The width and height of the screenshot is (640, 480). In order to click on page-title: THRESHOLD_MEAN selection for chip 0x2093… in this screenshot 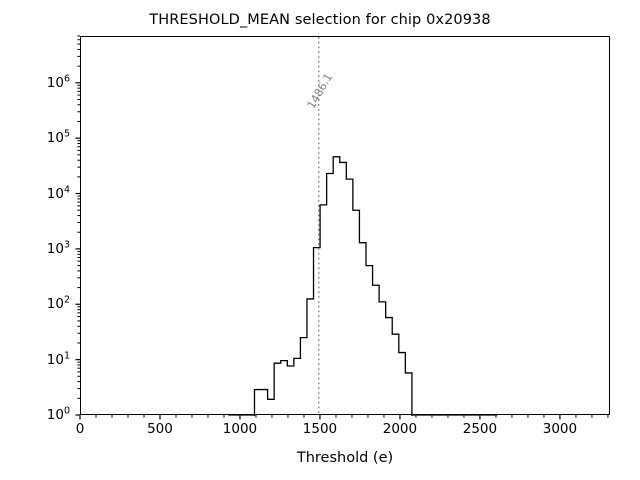, I will do `click(320, 20)`.